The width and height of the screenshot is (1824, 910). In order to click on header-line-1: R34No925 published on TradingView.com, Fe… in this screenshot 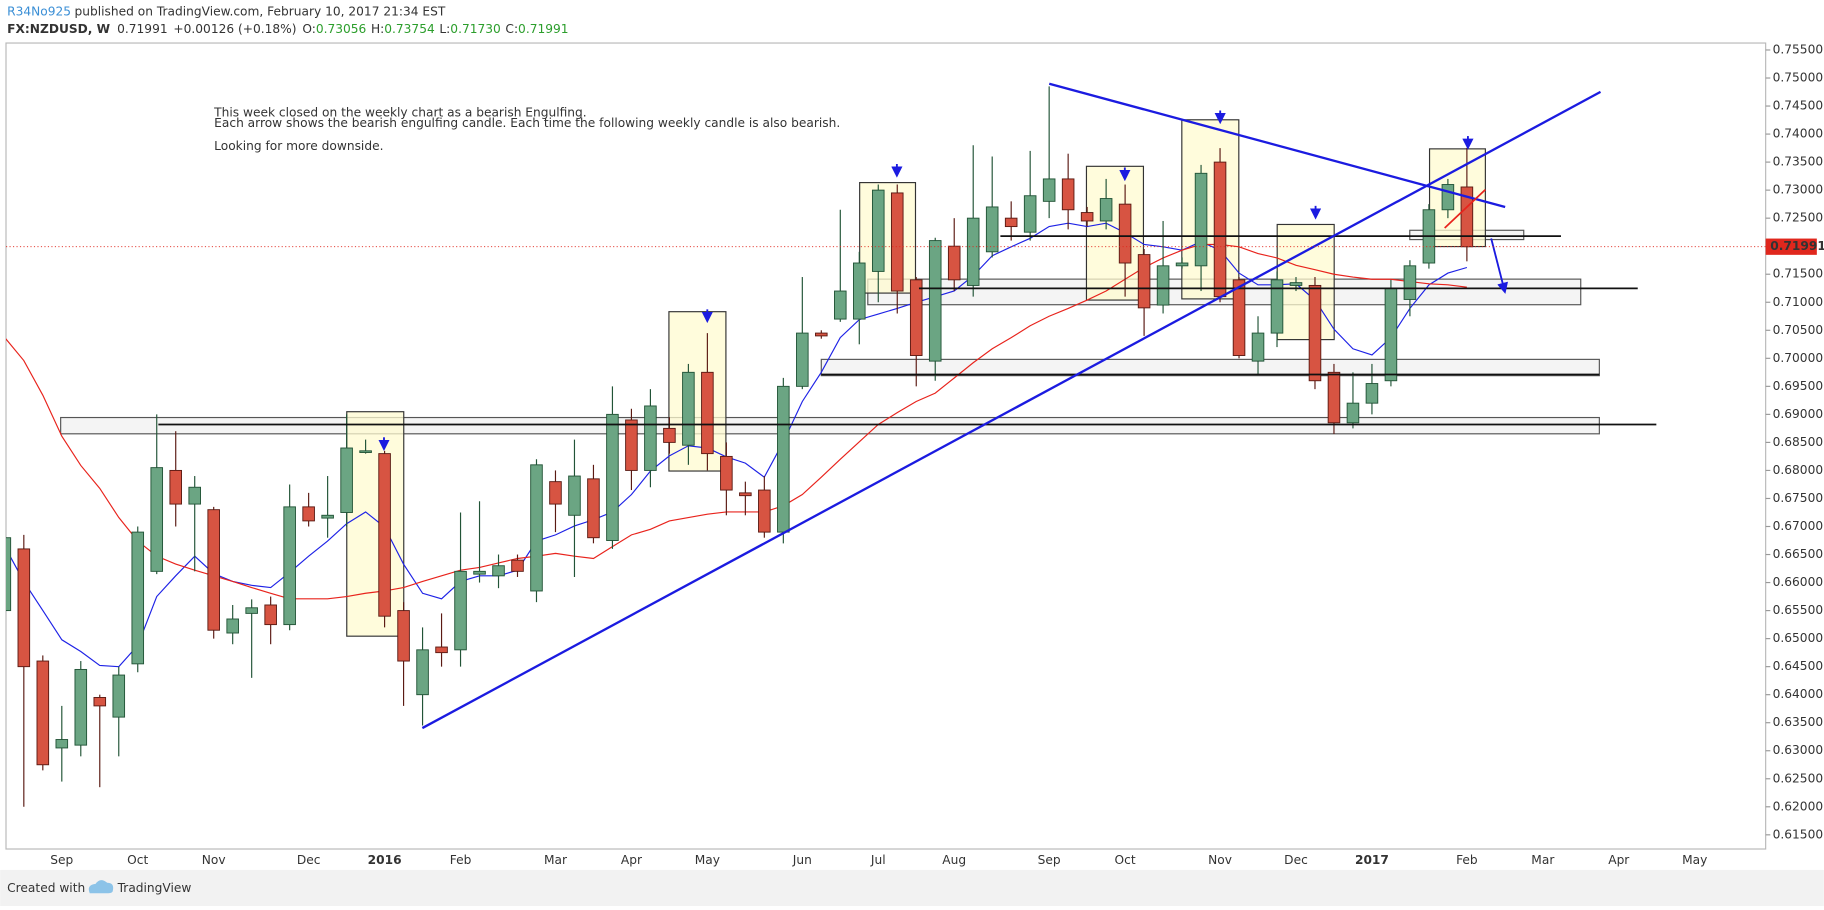, I will do `click(226, 11)`.